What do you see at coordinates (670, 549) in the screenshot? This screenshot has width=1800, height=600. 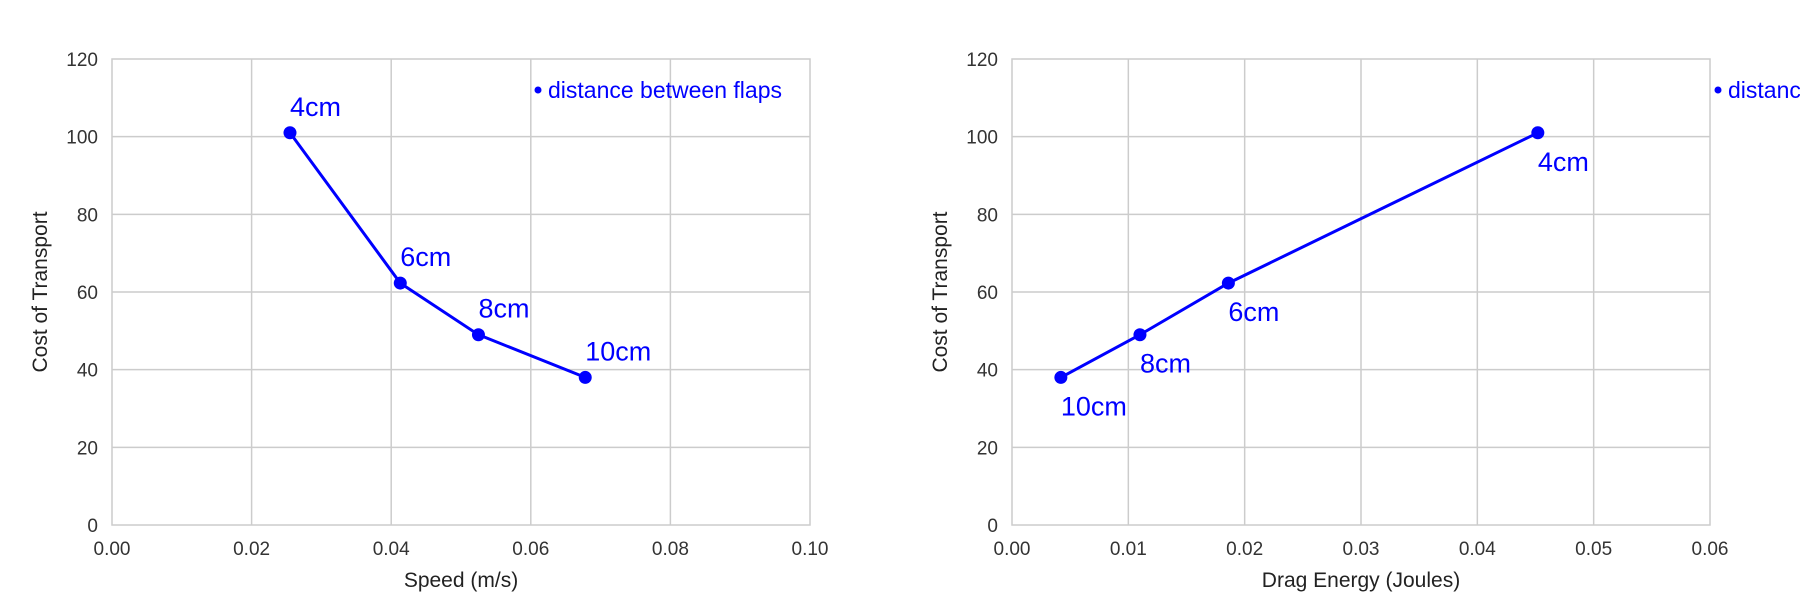 I see `x-tick-label: 0.08` at bounding box center [670, 549].